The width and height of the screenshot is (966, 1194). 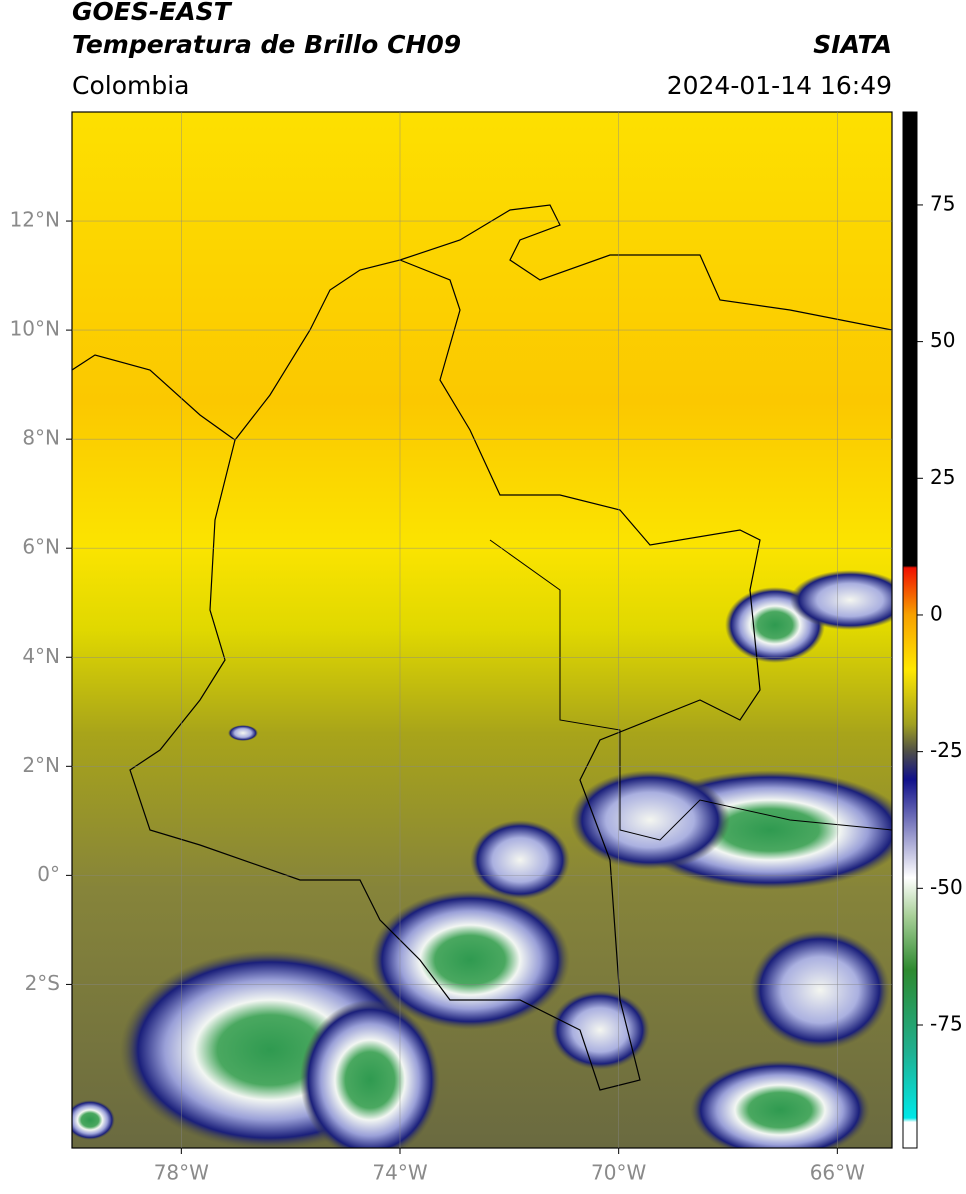 I want to click on colorbar, so click(x=910, y=630).